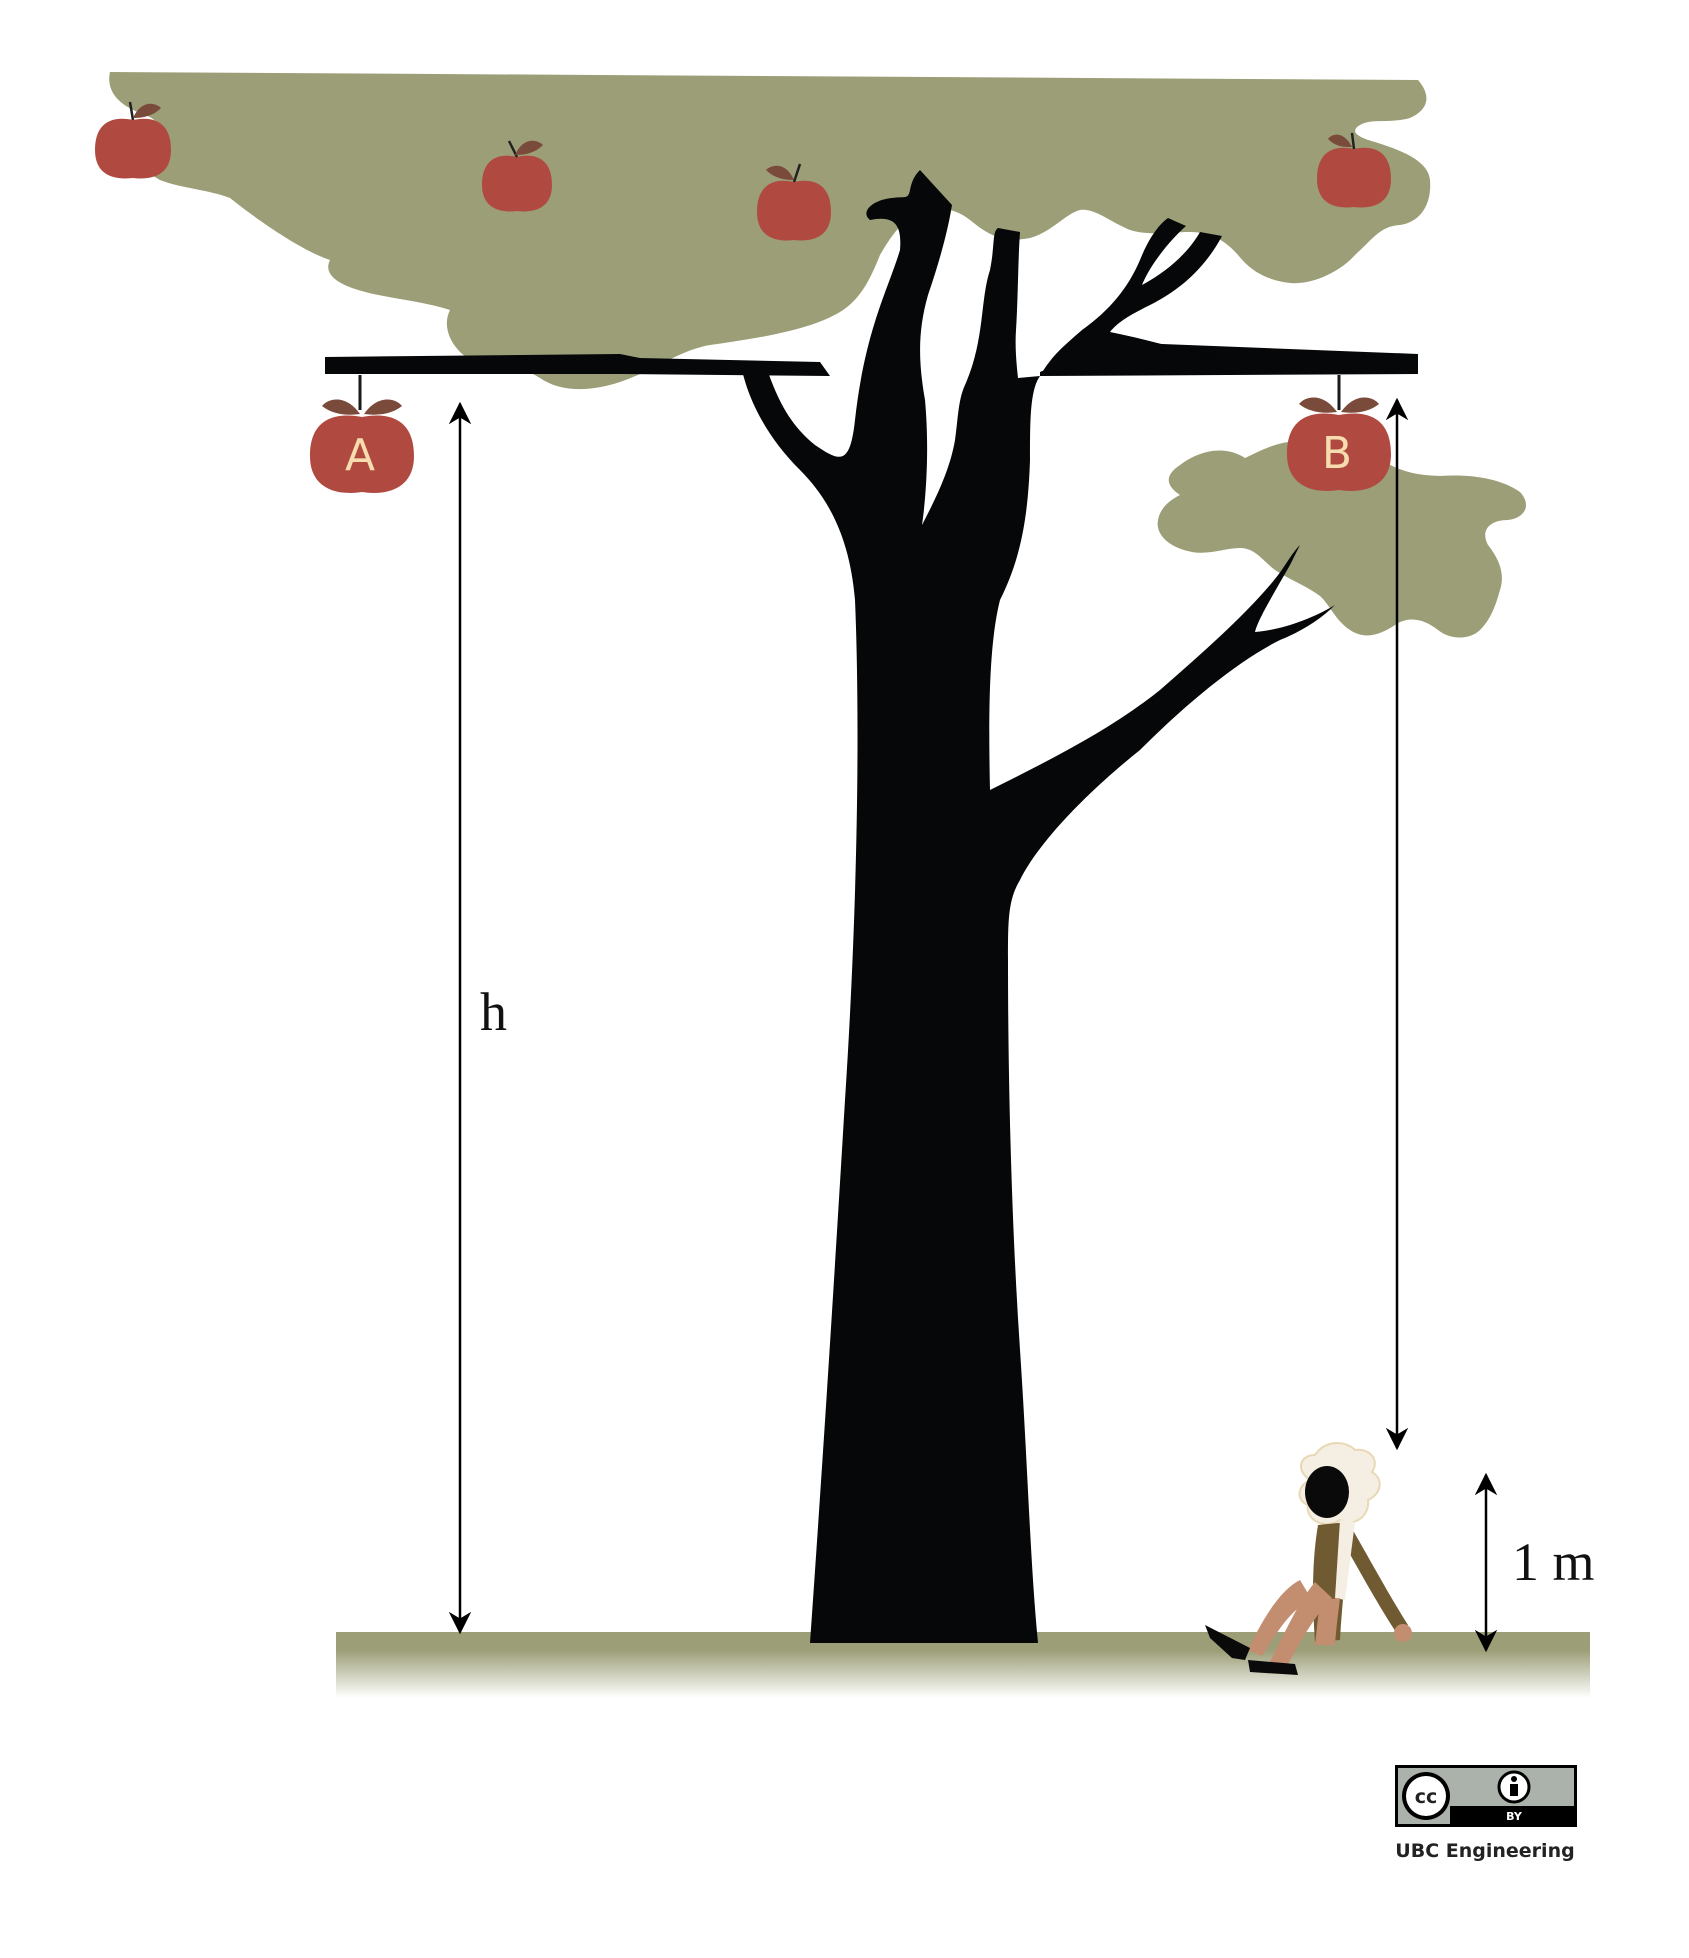  What do you see at coordinates (1553, 1562) in the screenshot?
I see `height-label-1m: 1 m` at bounding box center [1553, 1562].